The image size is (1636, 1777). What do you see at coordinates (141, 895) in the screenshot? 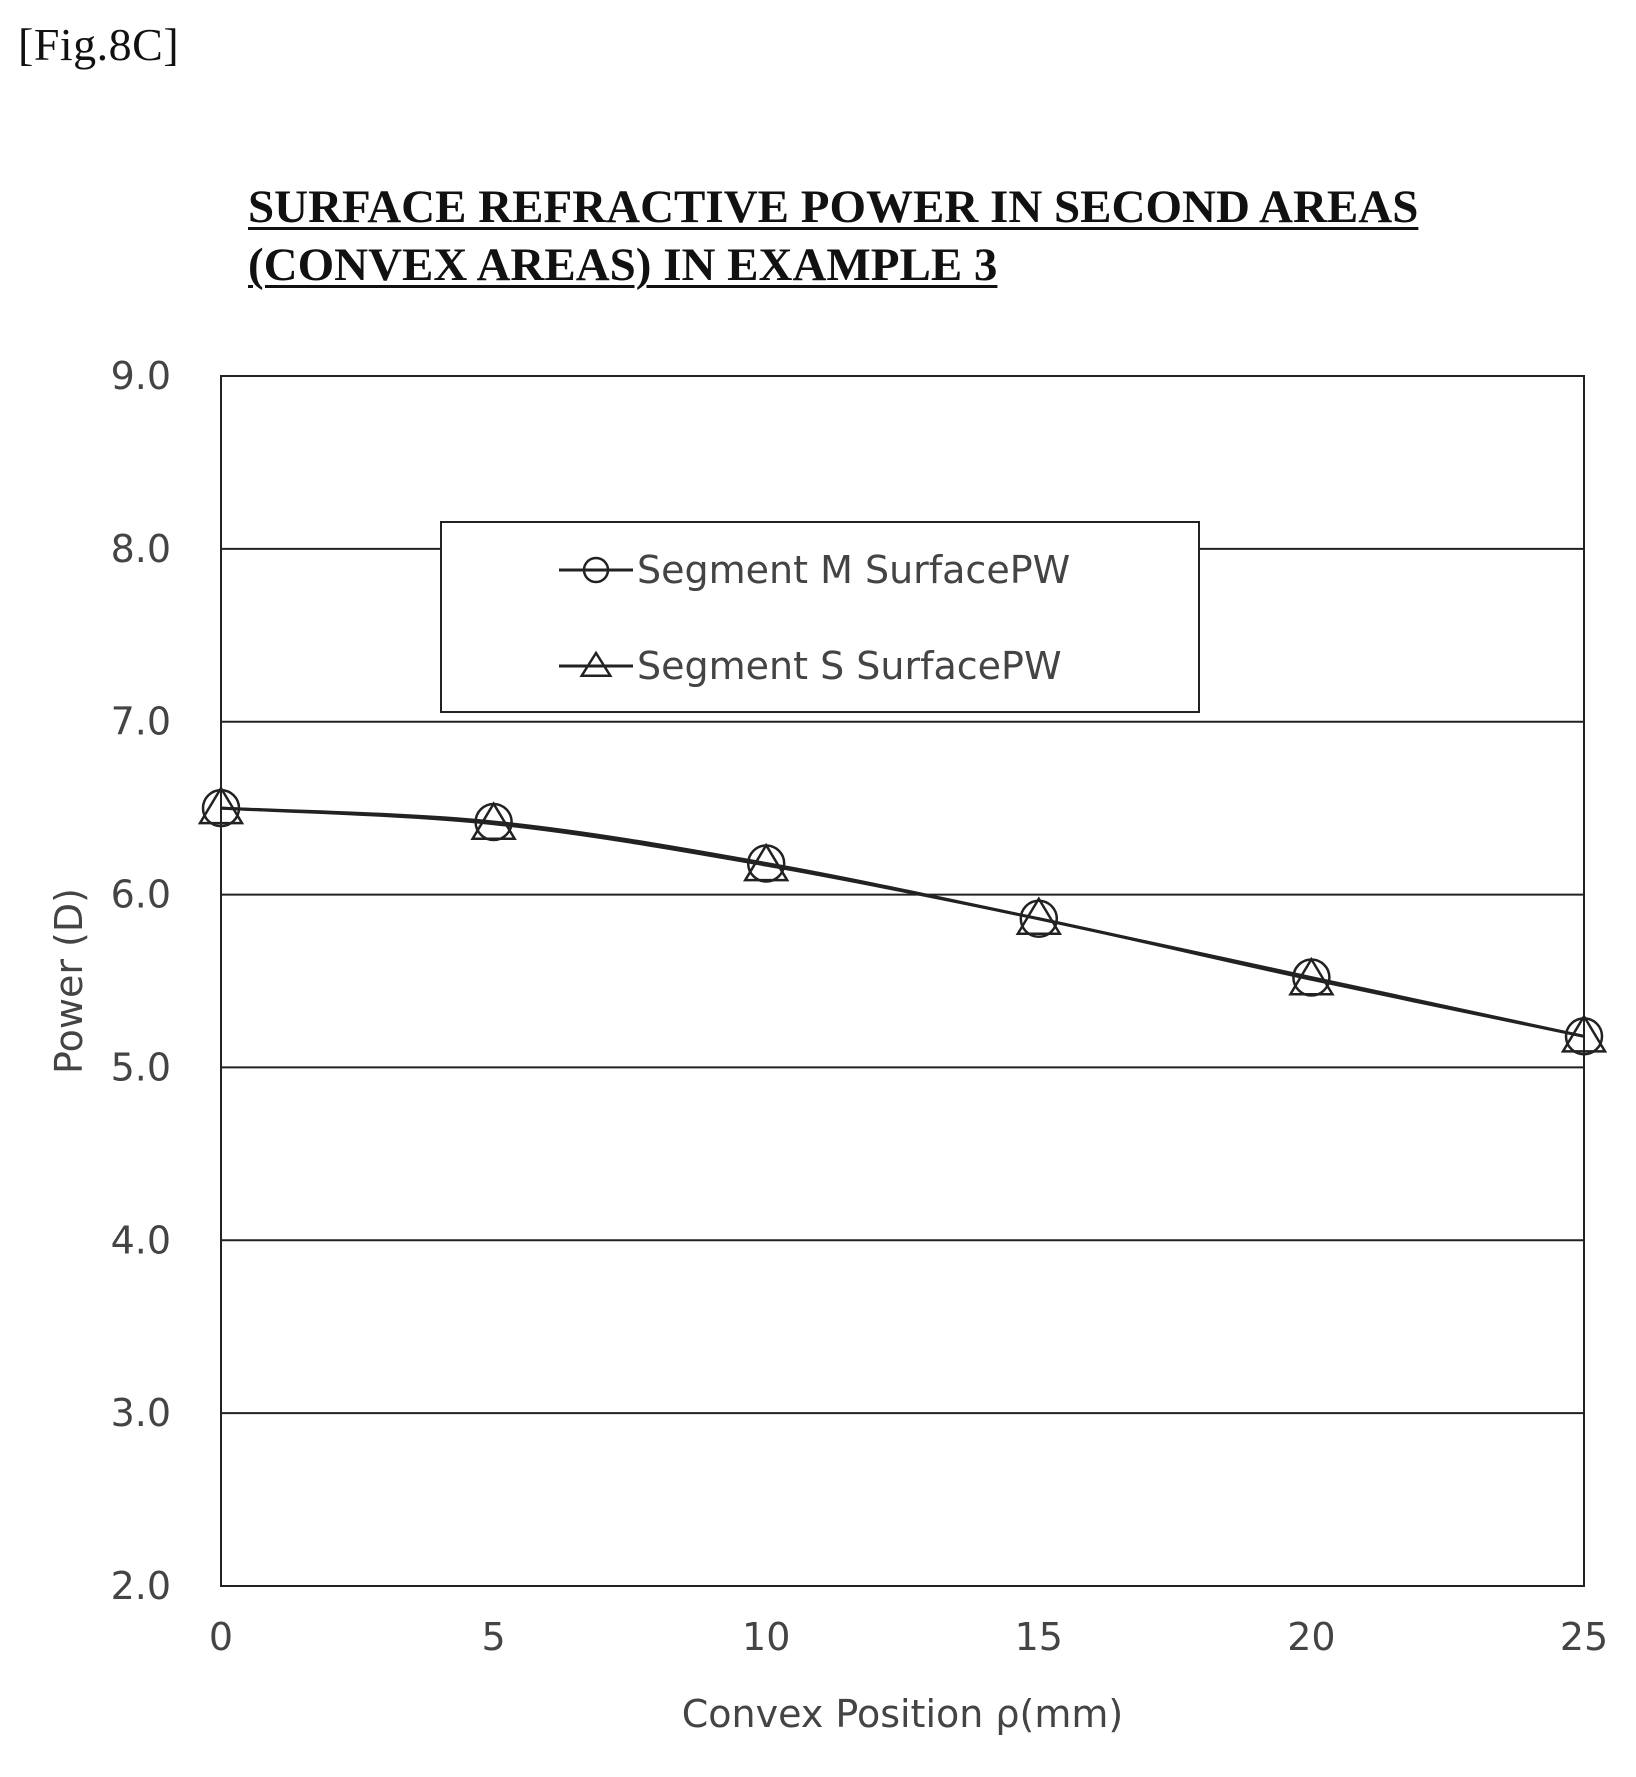
I see `y-tick-label: 6.0` at bounding box center [141, 895].